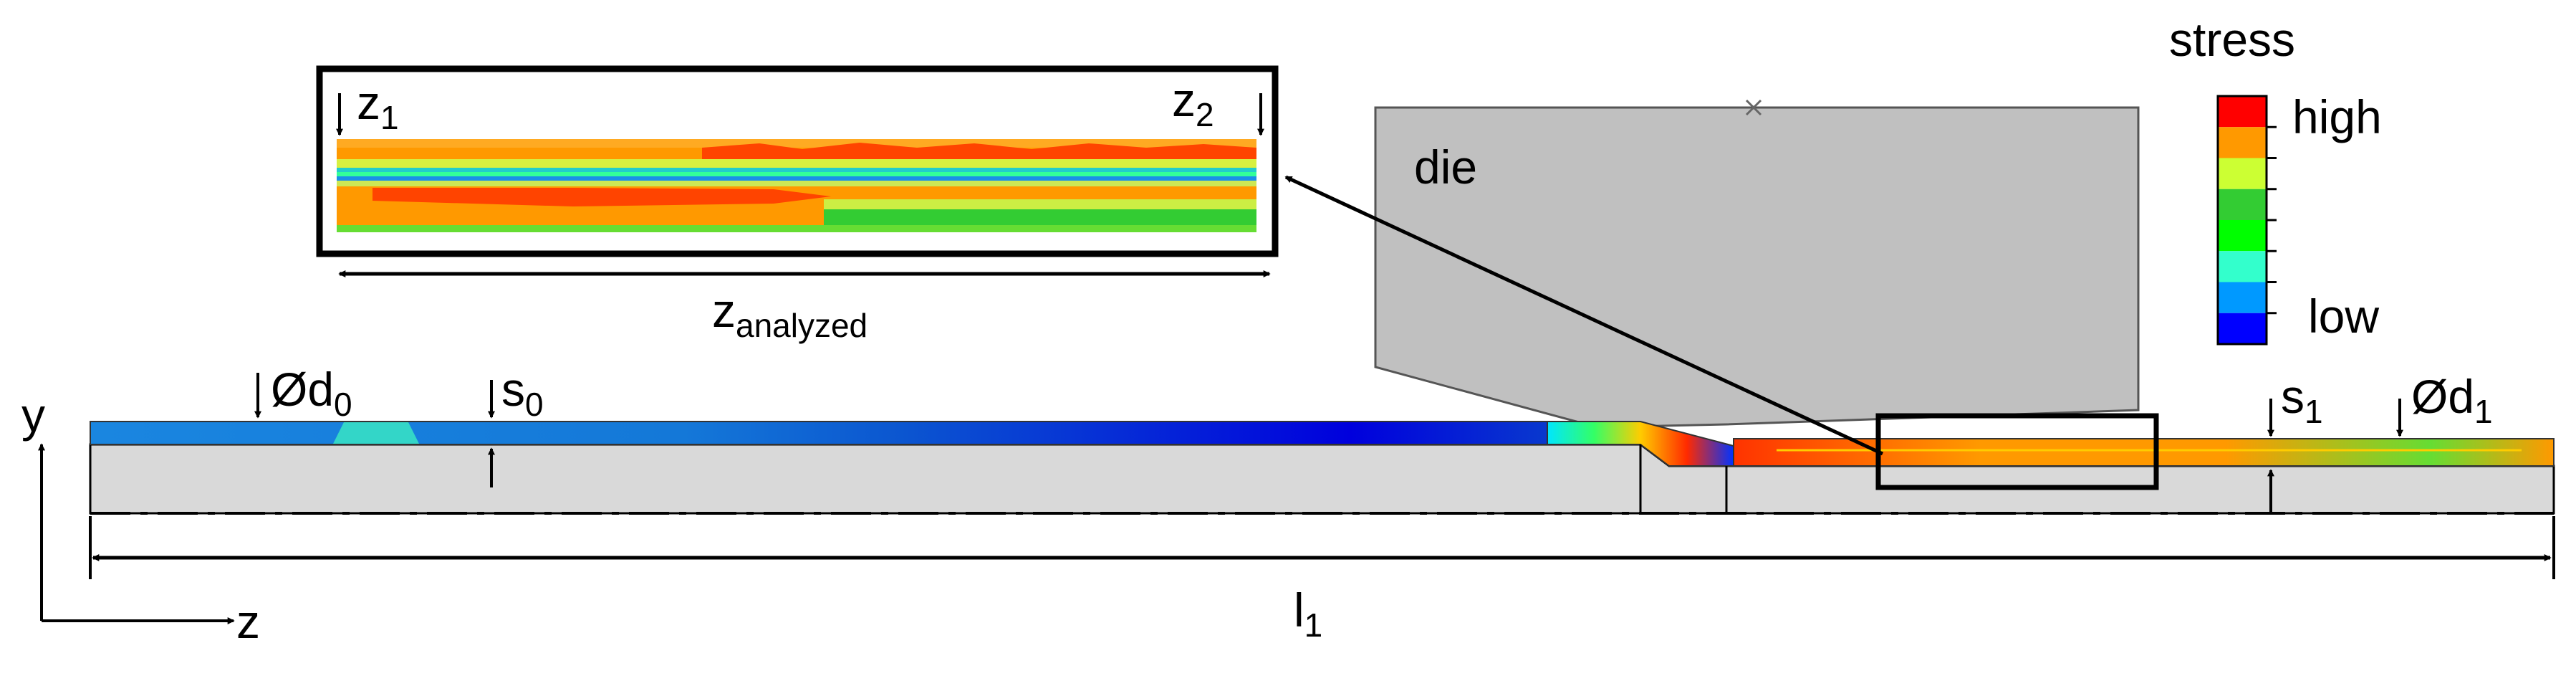 Image resolution: width=2576 pixels, height=676 pixels. What do you see at coordinates (1584, 315) in the screenshot?
I see `zoom-arrow` at bounding box center [1584, 315].